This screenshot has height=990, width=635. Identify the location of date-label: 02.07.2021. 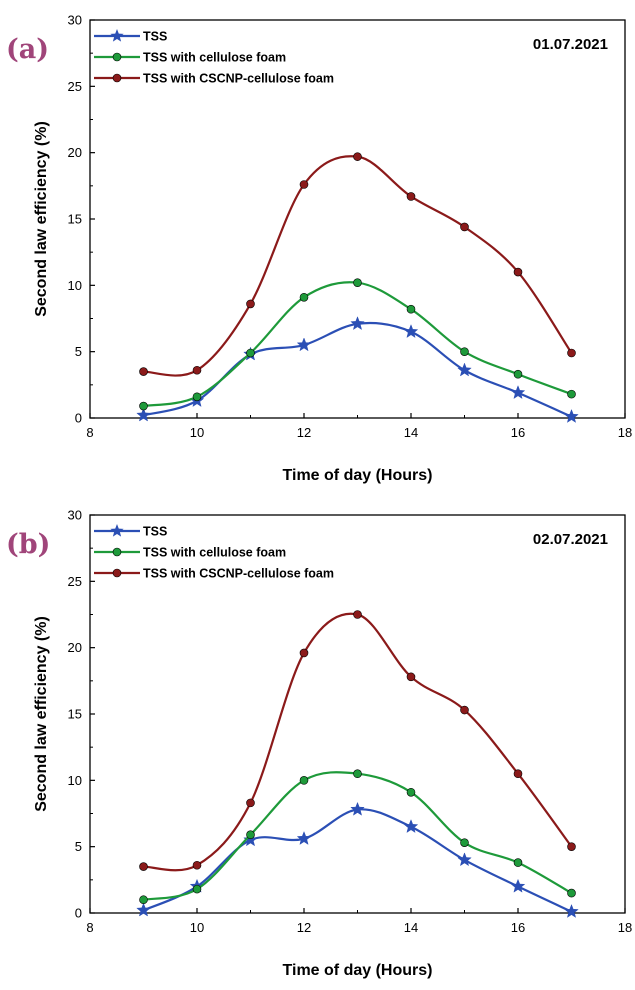
(570, 539).